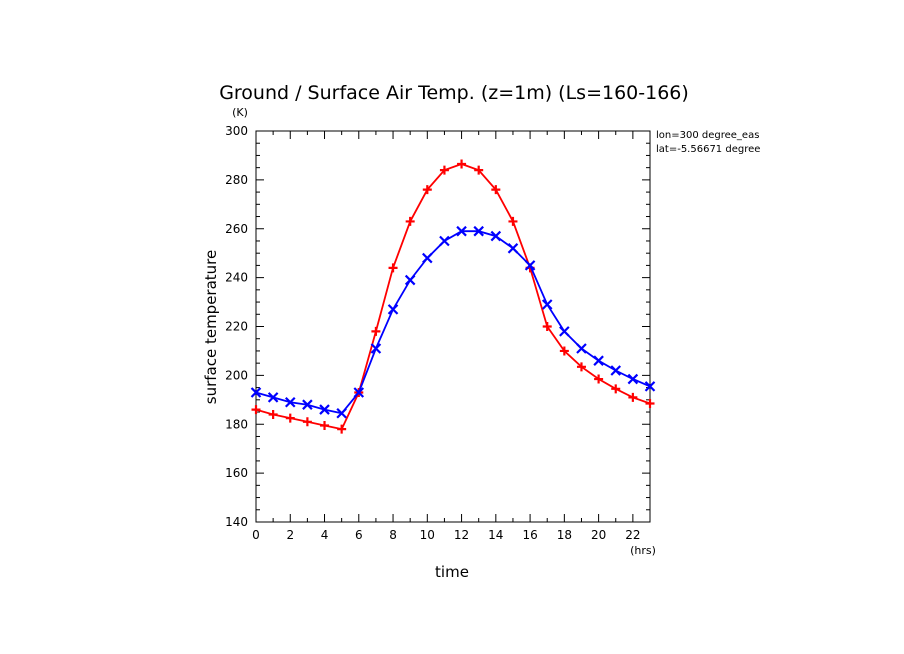 This screenshot has height=654, width=904. I want to click on x-axis-label: time, so click(452, 572).